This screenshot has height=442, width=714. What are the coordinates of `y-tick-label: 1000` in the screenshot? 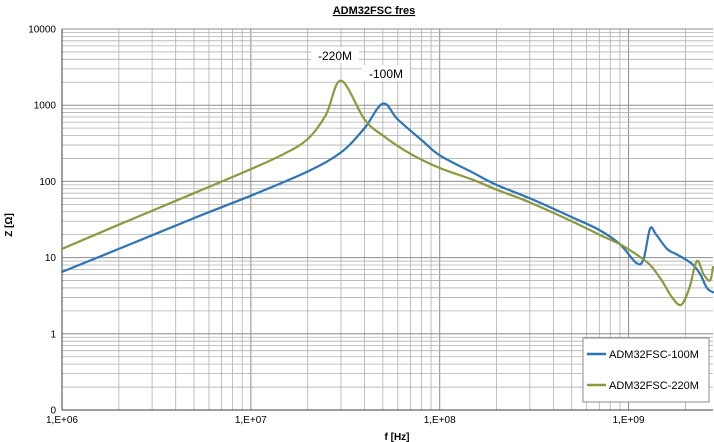 It's located at (45, 106).